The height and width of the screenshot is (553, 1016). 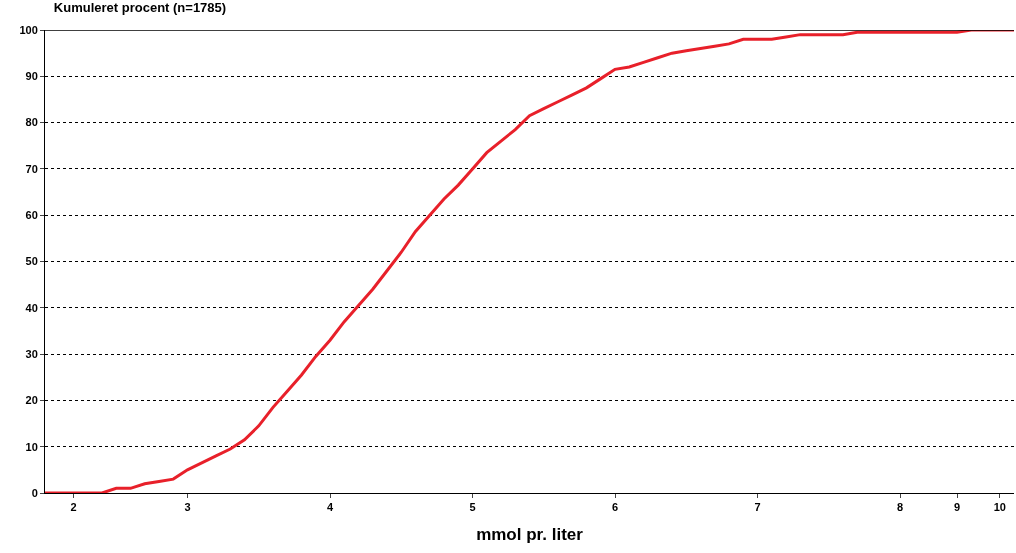 What do you see at coordinates (34, 492) in the screenshot?
I see `y-tick-label: 0` at bounding box center [34, 492].